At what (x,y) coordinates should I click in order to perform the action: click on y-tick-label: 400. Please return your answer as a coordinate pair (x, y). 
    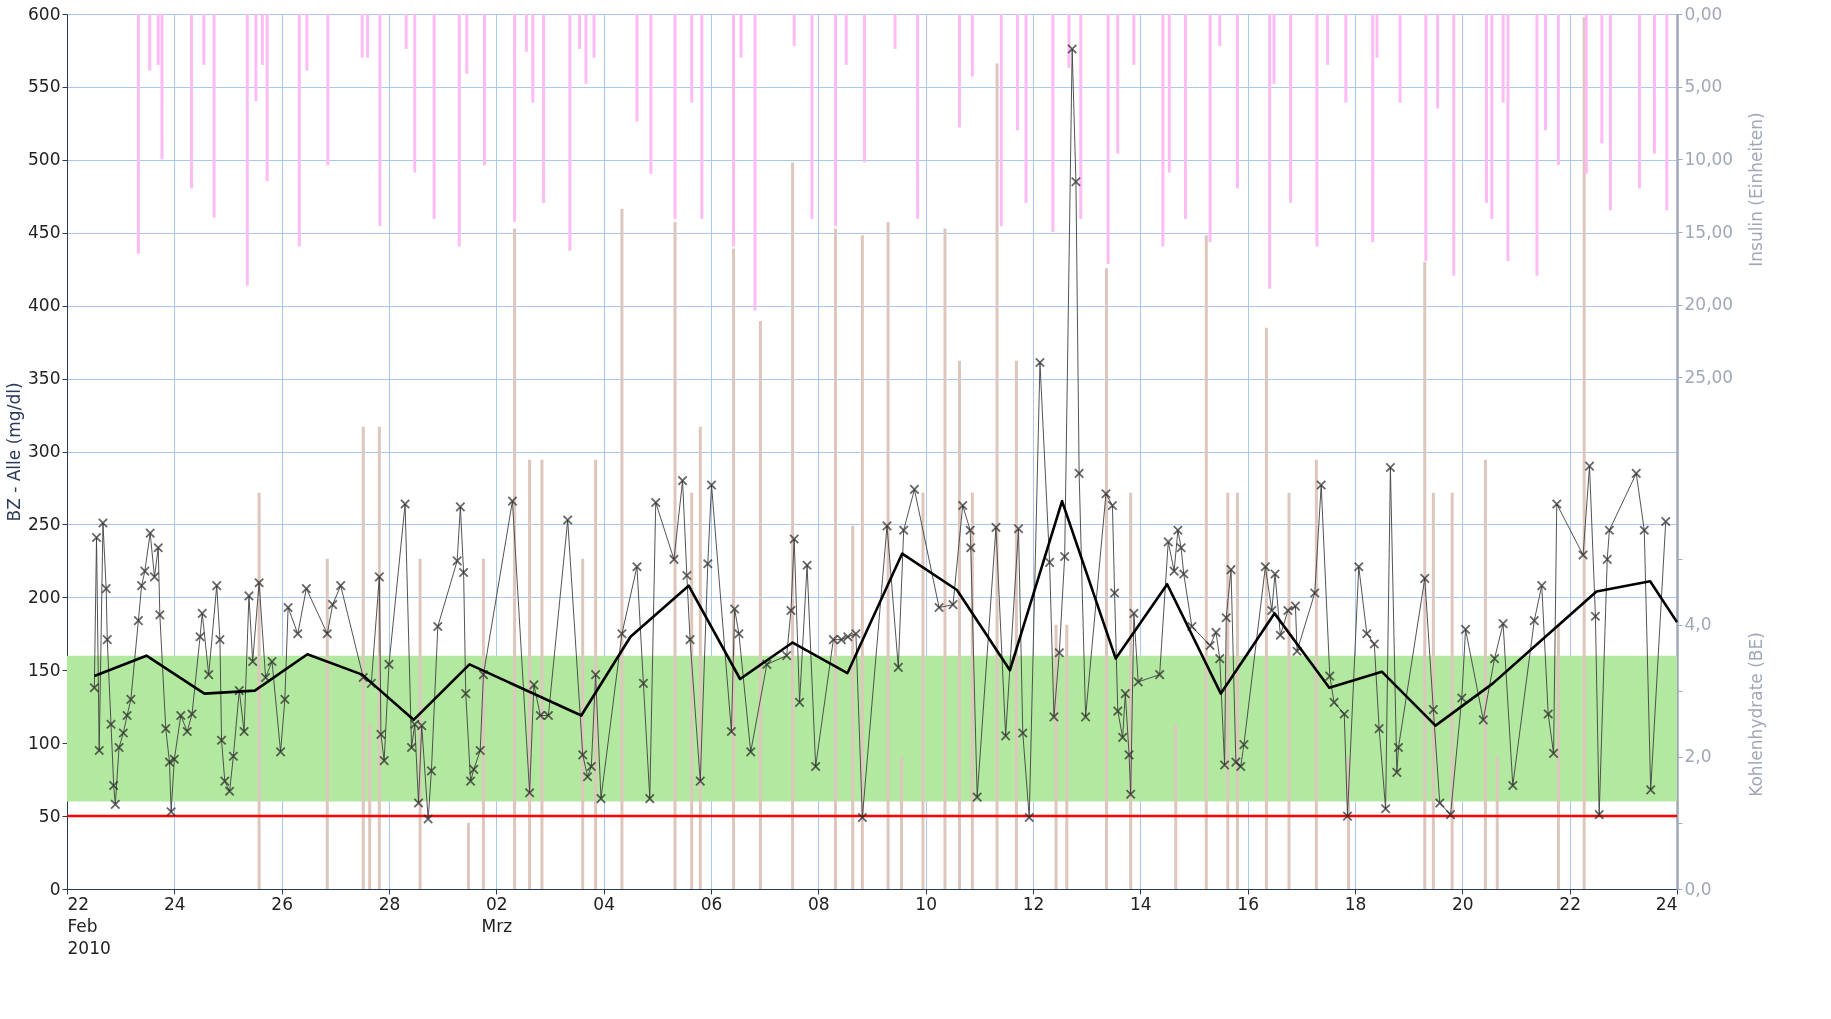
    Looking at the image, I should click on (44, 305).